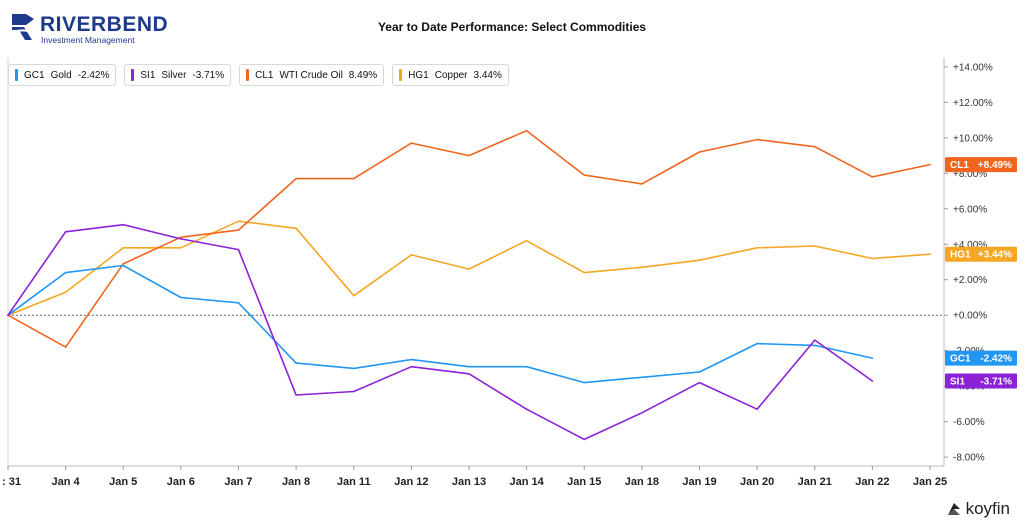  Describe the element at coordinates (181, 482) in the screenshot. I see `x-tick-label: Jan 6` at that location.